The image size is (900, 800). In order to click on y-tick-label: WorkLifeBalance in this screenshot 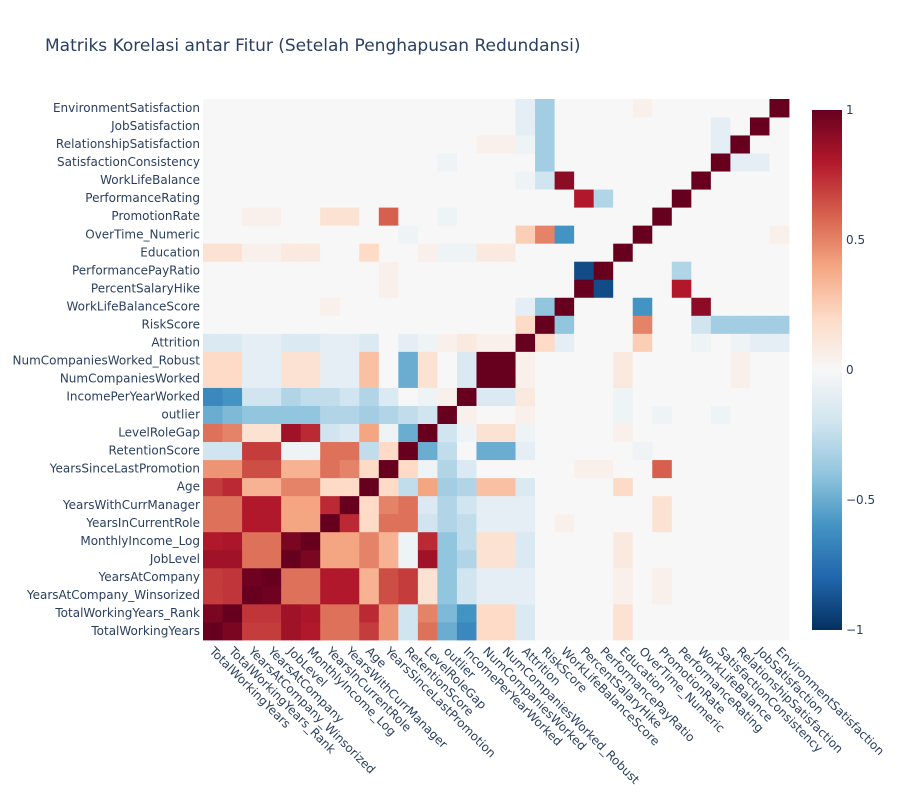, I will do `click(150, 180)`.